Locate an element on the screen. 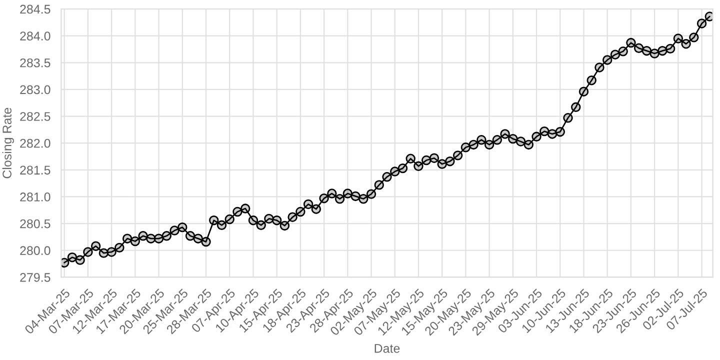  y-tick-label: 282.5 is located at coordinates (35, 116).